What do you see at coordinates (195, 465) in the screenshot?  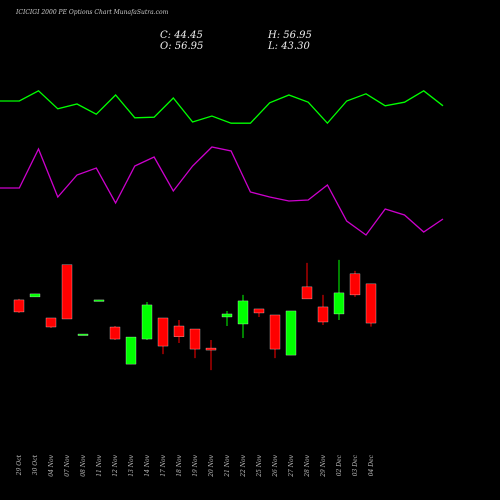 I see `x-tick-label: 19 Nov` at bounding box center [195, 465].